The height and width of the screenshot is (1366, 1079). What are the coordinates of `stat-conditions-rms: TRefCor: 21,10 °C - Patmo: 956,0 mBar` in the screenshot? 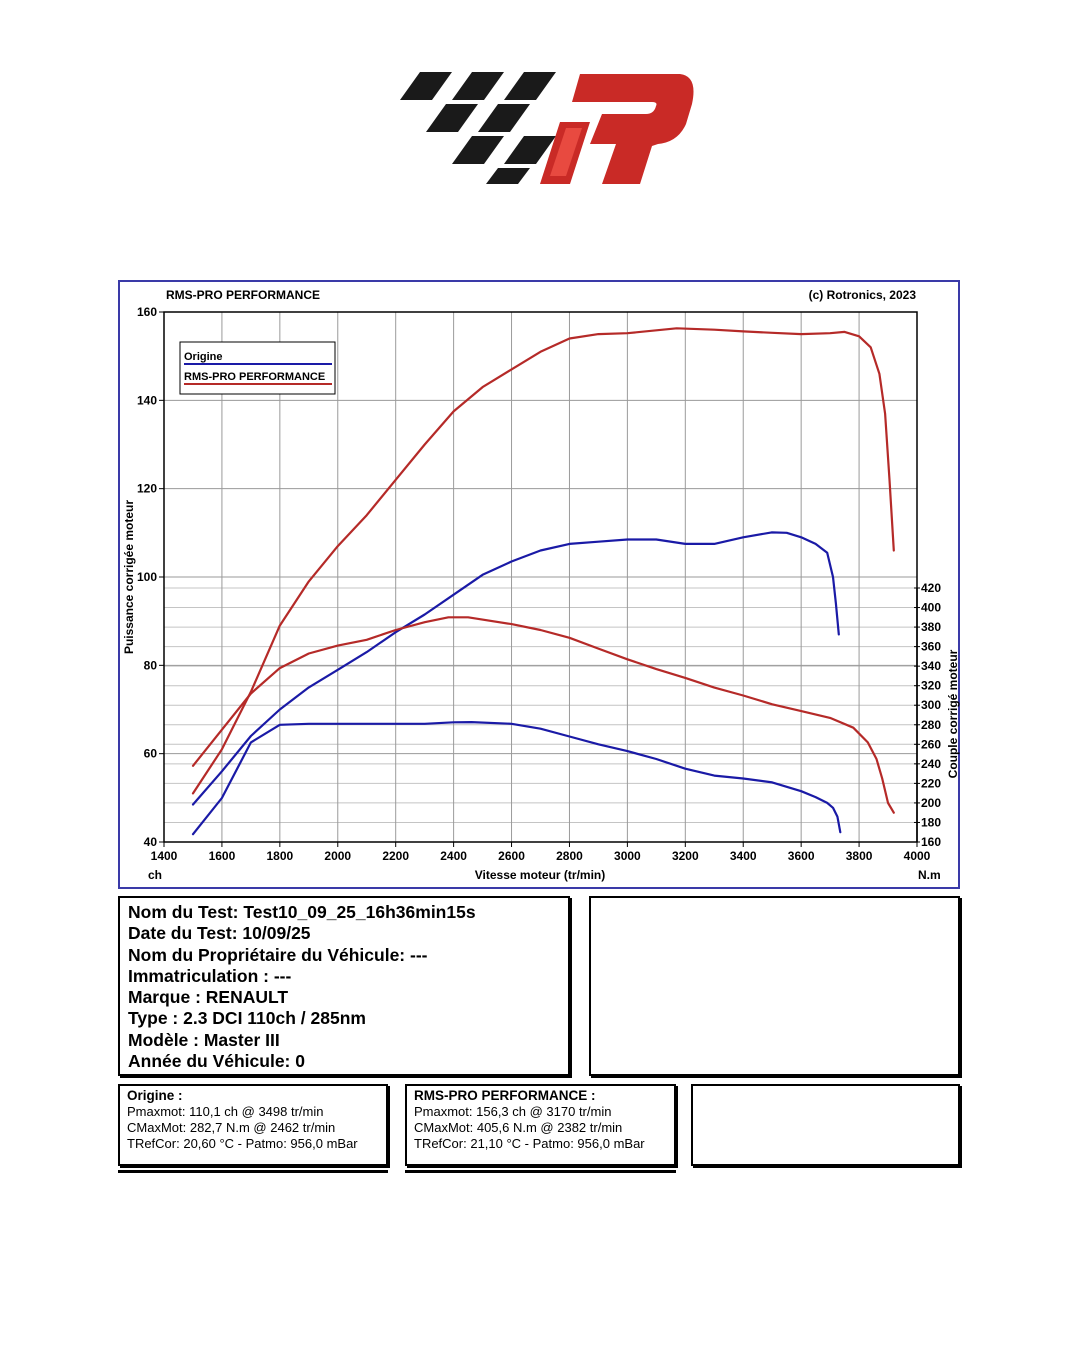 It's located at (529, 1143).